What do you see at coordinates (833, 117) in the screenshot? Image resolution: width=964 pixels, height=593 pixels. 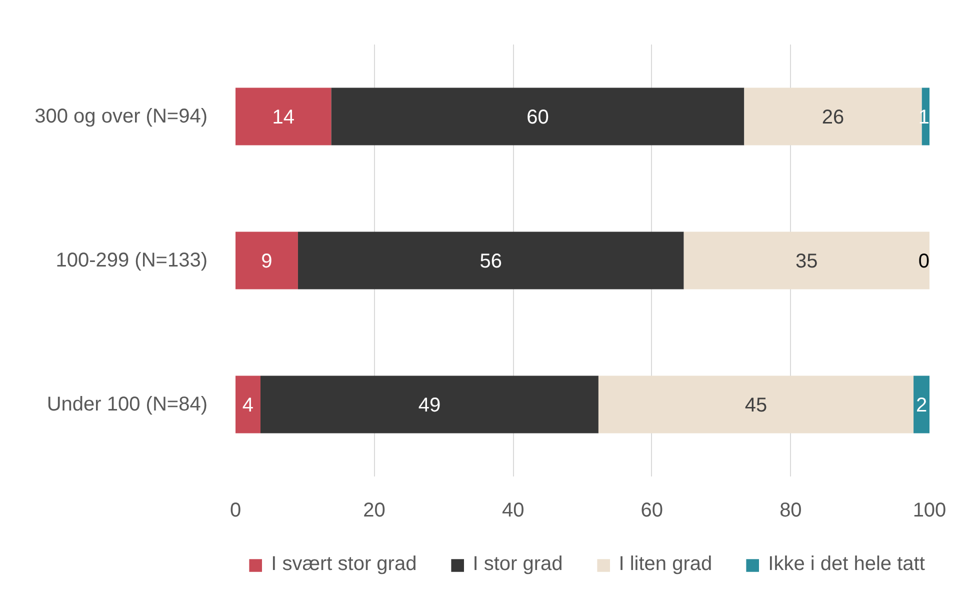 I see `data-label: 26` at bounding box center [833, 117].